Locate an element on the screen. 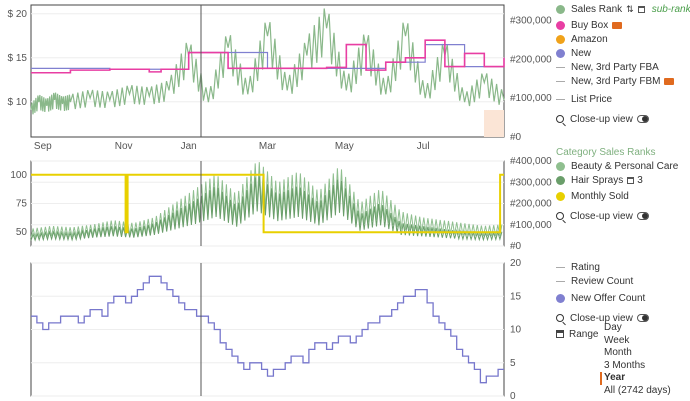 This screenshot has height=401, width=690. range-label: Range is located at coordinates (584, 334).